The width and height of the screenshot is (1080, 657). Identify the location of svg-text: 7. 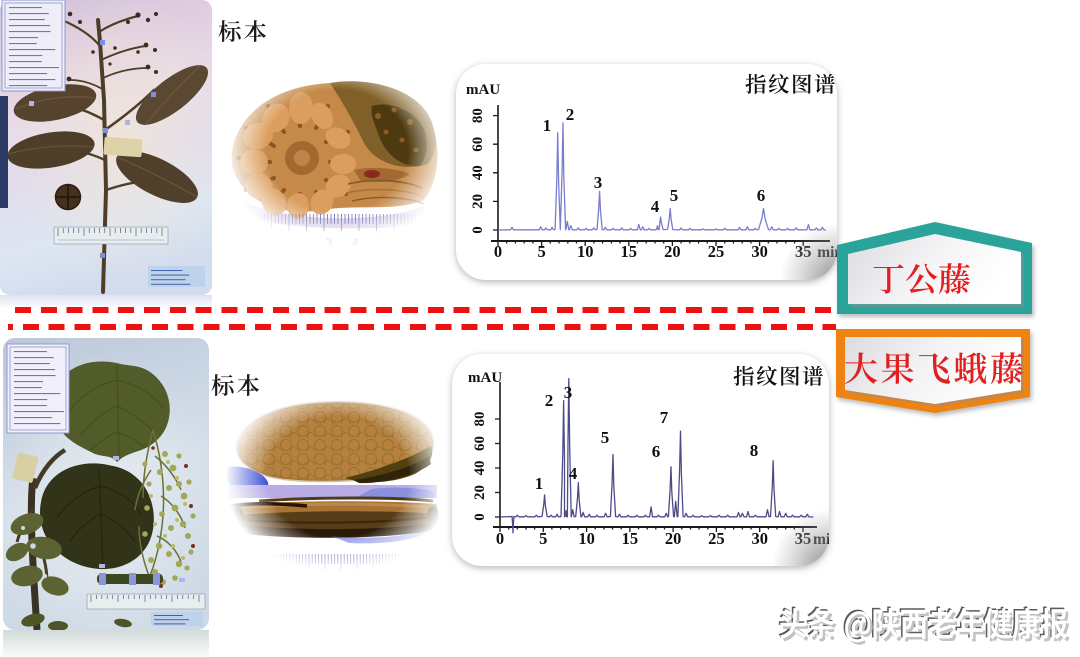
(664, 417).